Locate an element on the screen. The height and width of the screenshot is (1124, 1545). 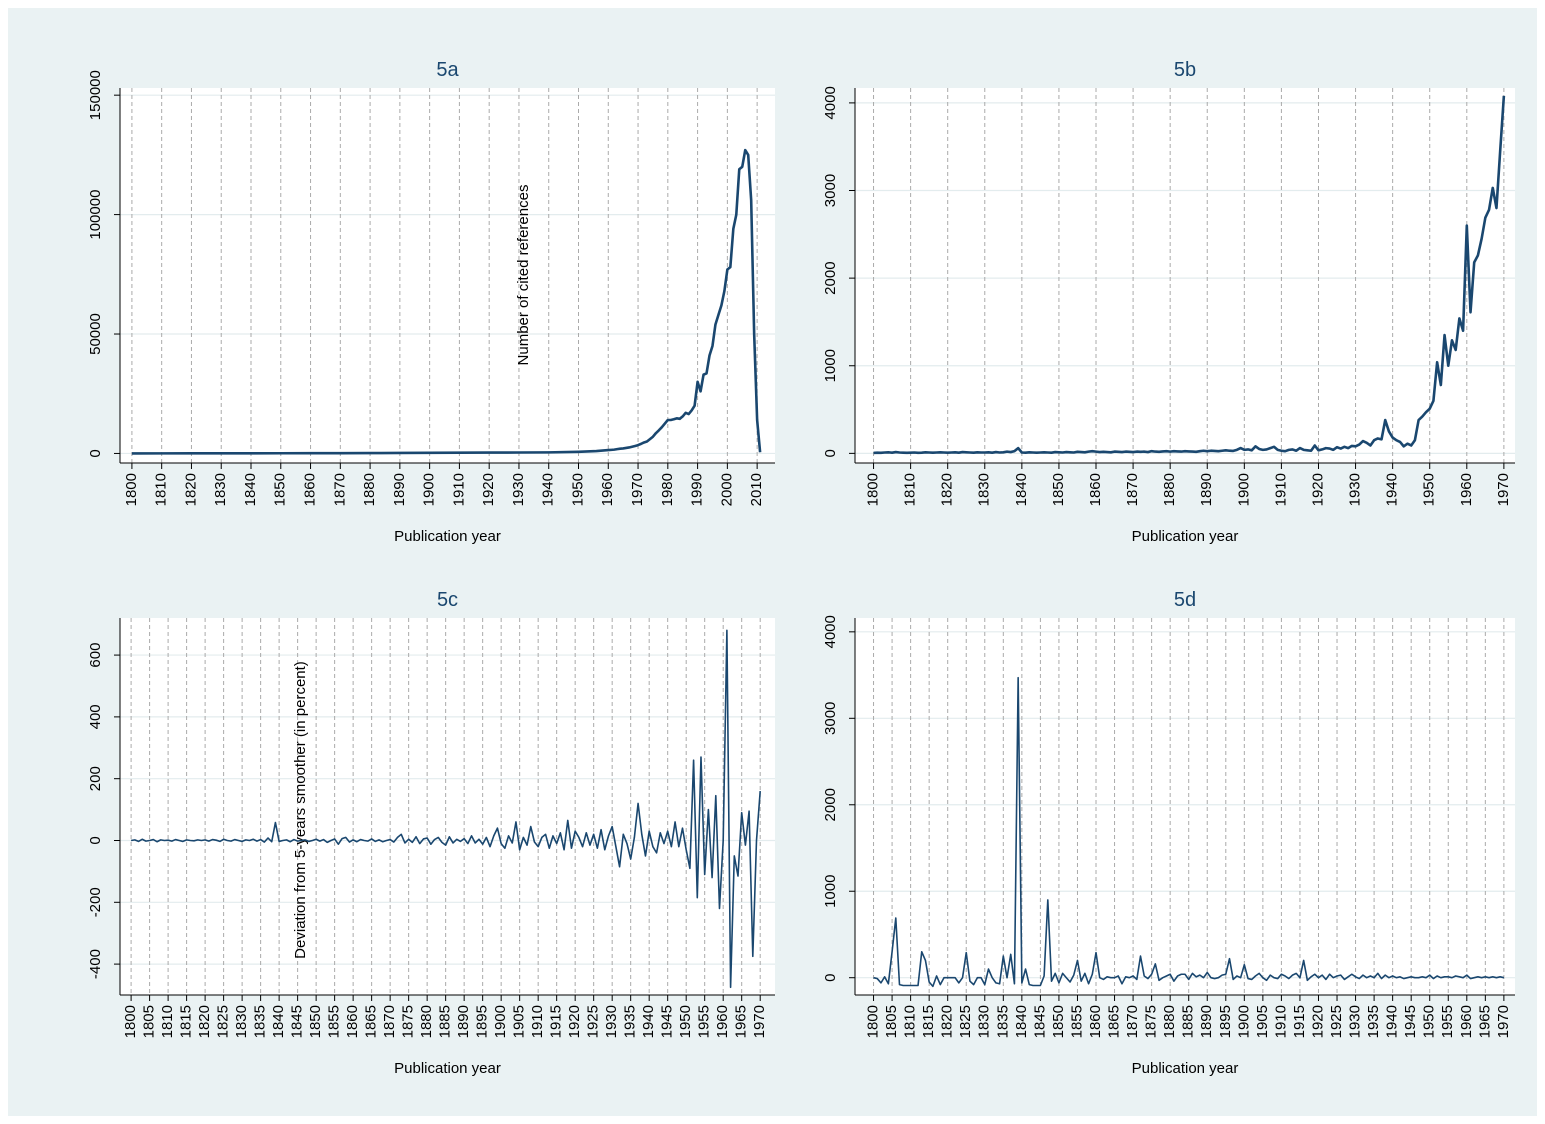
x-tick-label: 1980 is located at coordinates (667, 489).